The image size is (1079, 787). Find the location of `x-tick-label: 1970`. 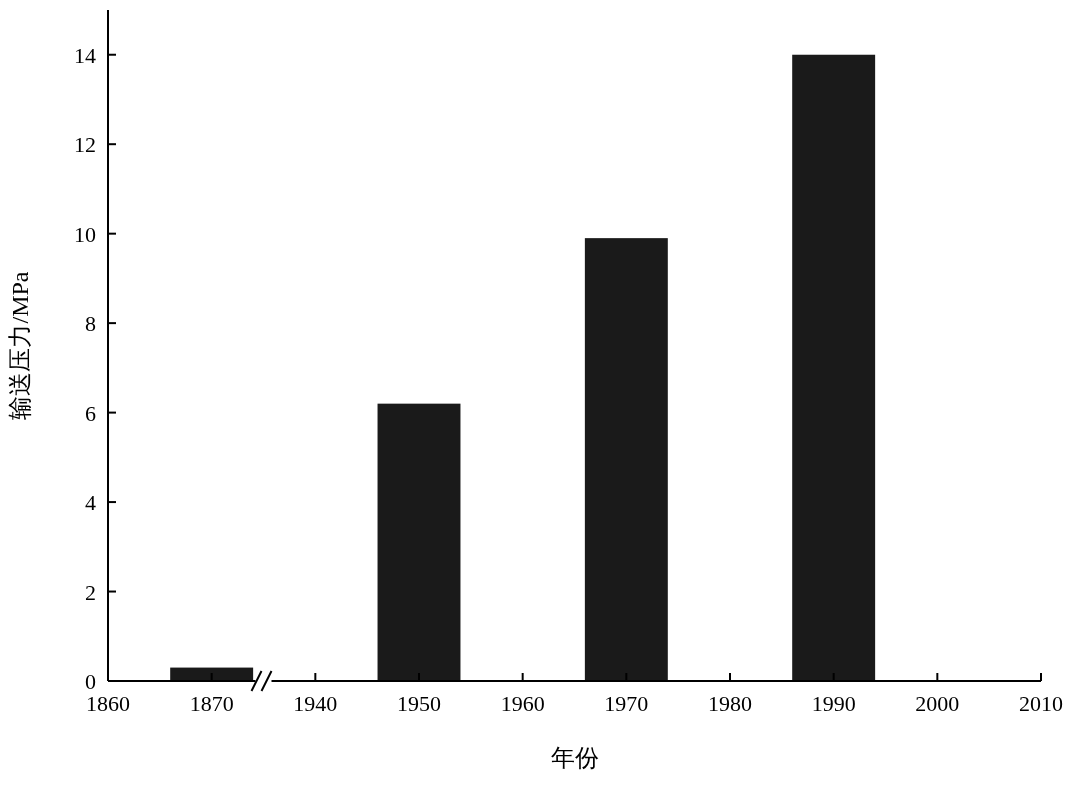

x-tick-label: 1970 is located at coordinates (626, 703).